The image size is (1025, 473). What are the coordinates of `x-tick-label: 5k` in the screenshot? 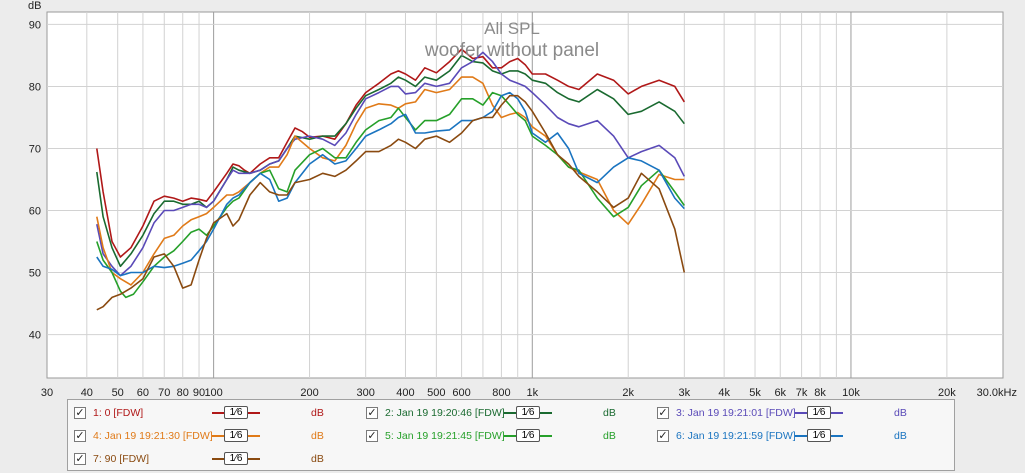 It's located at (755, 393).